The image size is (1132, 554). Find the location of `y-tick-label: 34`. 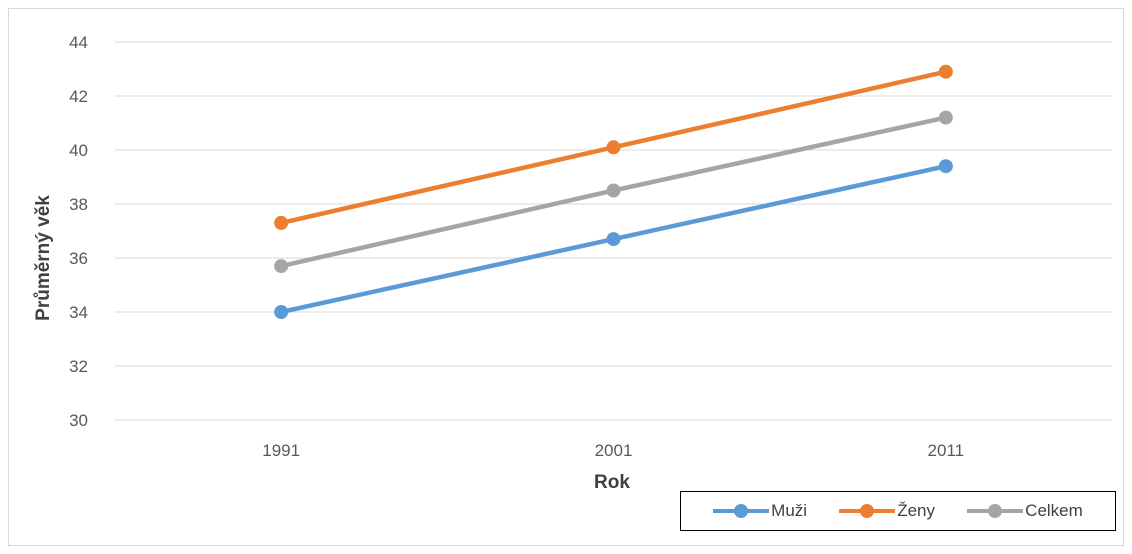

y-tick-label: 34 is located at coordinates (78, 312).